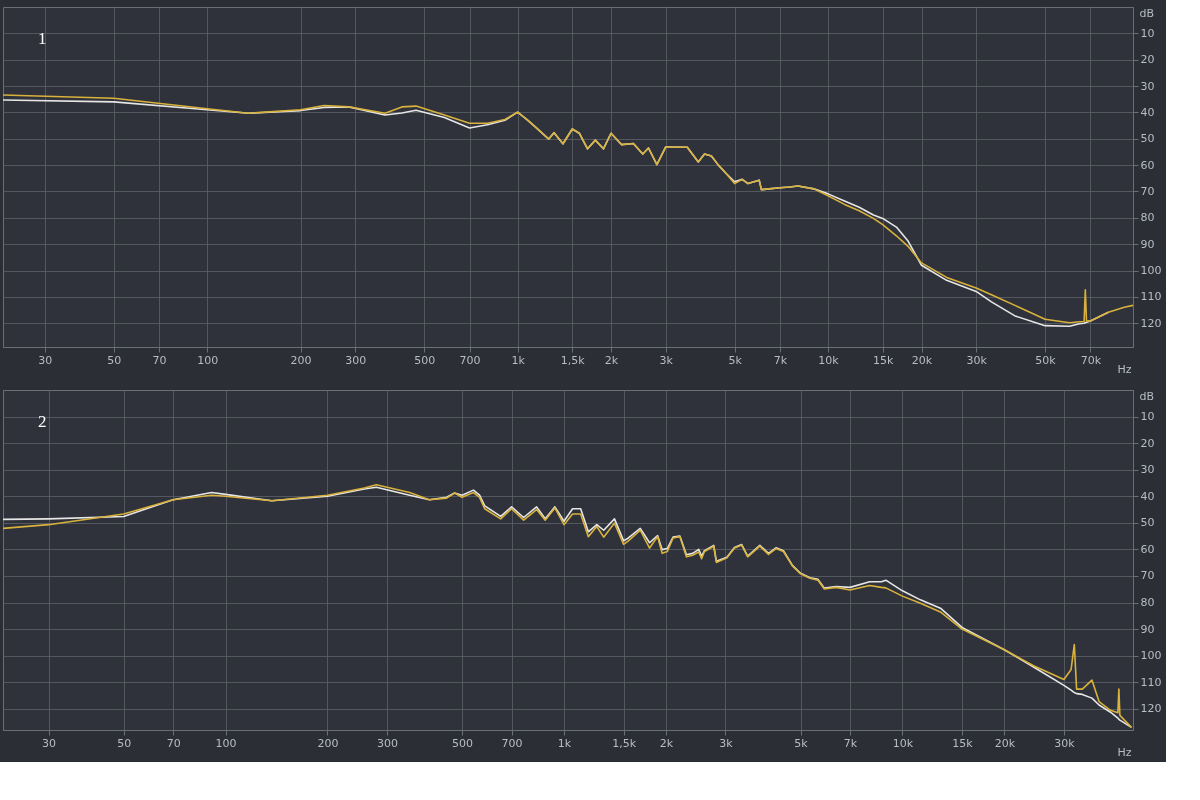 The image size is (1200, 800). What do you see at coordinates (42, 38) in the screenshot?
I see `text: 1` at bounding box center [42, 38].